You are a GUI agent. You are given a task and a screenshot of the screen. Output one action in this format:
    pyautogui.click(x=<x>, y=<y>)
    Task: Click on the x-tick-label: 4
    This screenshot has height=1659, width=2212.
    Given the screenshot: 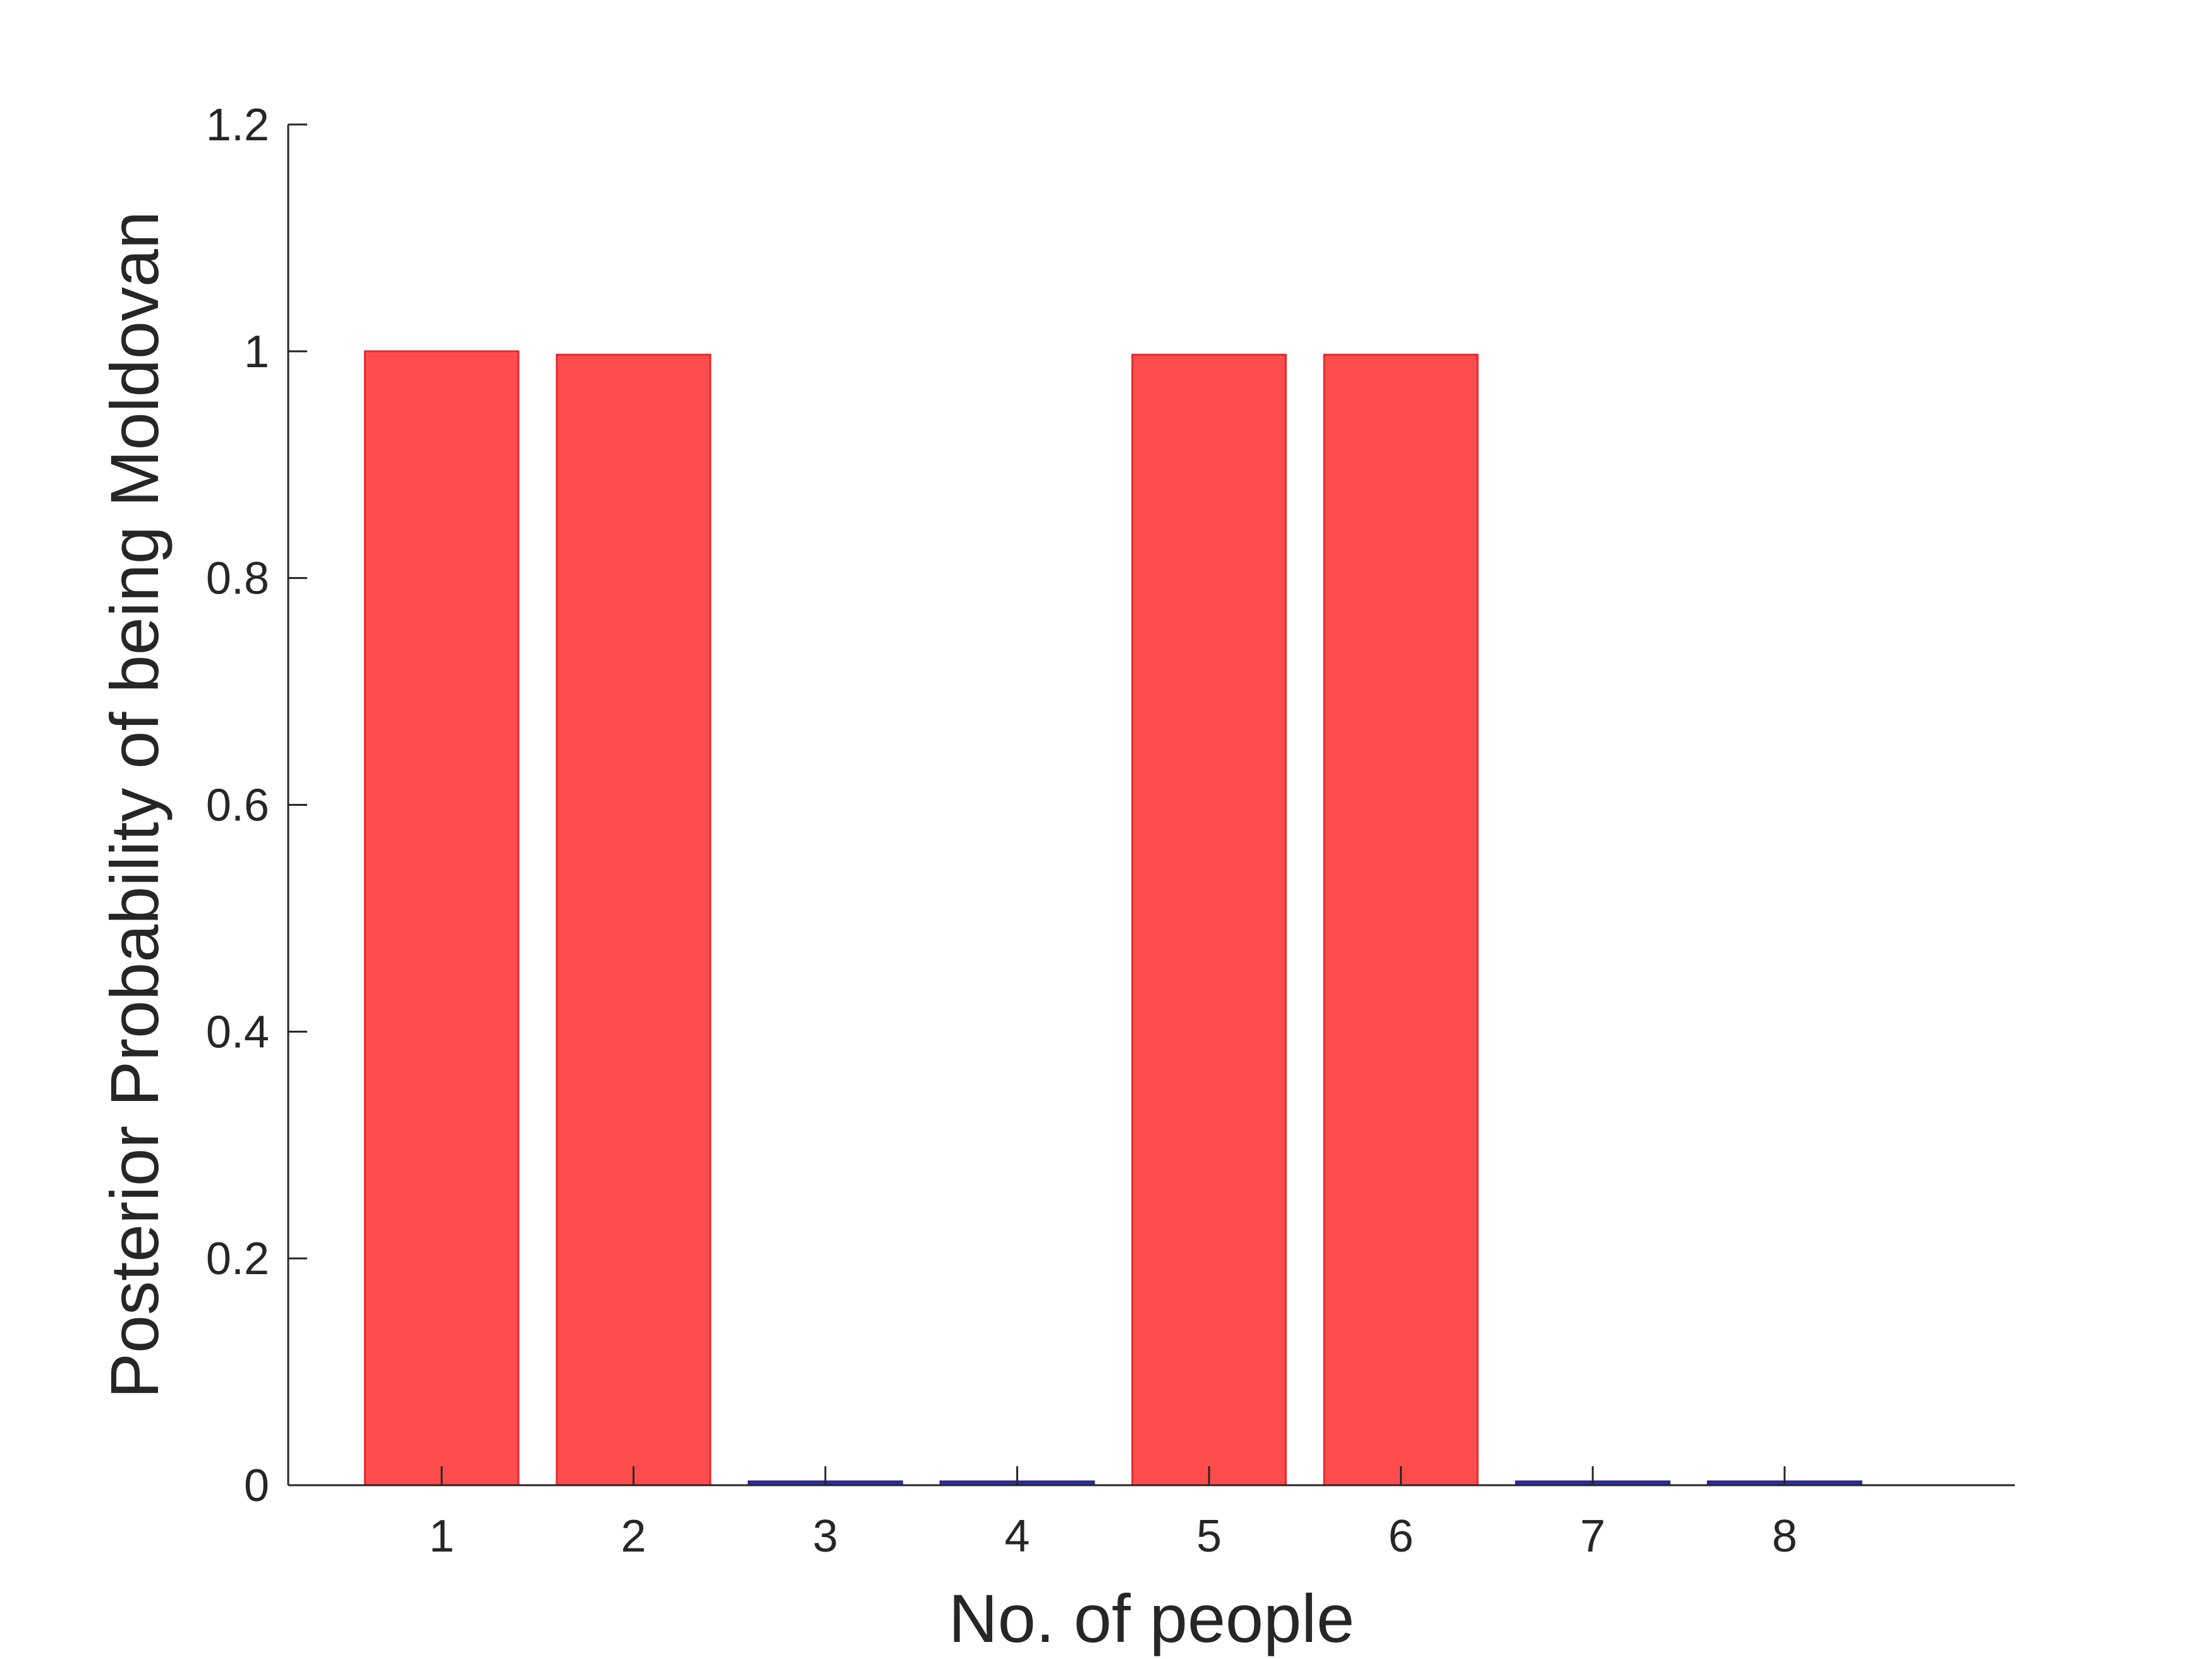 What is the action you would take?
    pyautogui.click(x=1017, y=1536)
    